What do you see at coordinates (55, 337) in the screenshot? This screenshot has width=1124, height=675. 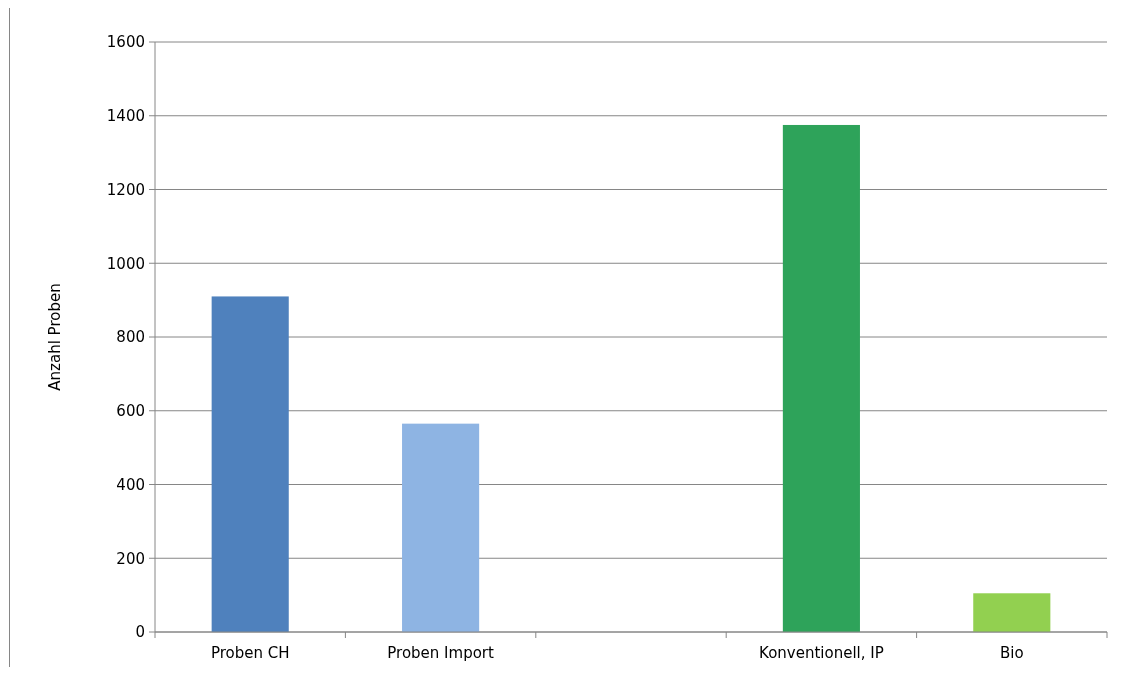 I see `y-axis-title: Anzahl Proben` at bounding box center [55, 337].